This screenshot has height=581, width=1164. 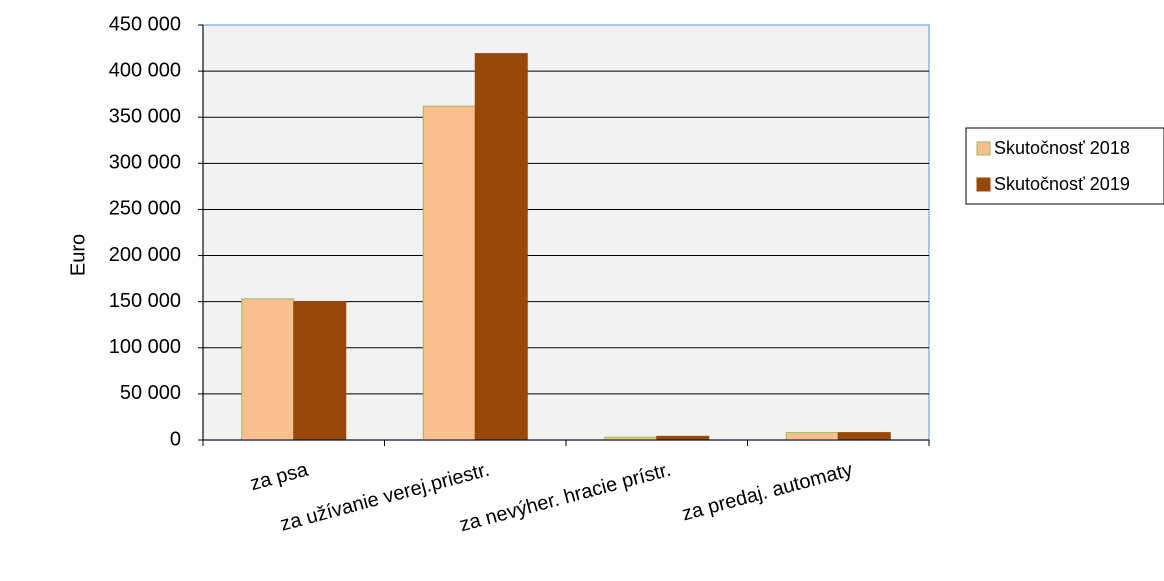 What do you see at coordinates (145, 163) in the screenshot?
I see `y-tick-label: 300 000` at bounding box center [145, 163].